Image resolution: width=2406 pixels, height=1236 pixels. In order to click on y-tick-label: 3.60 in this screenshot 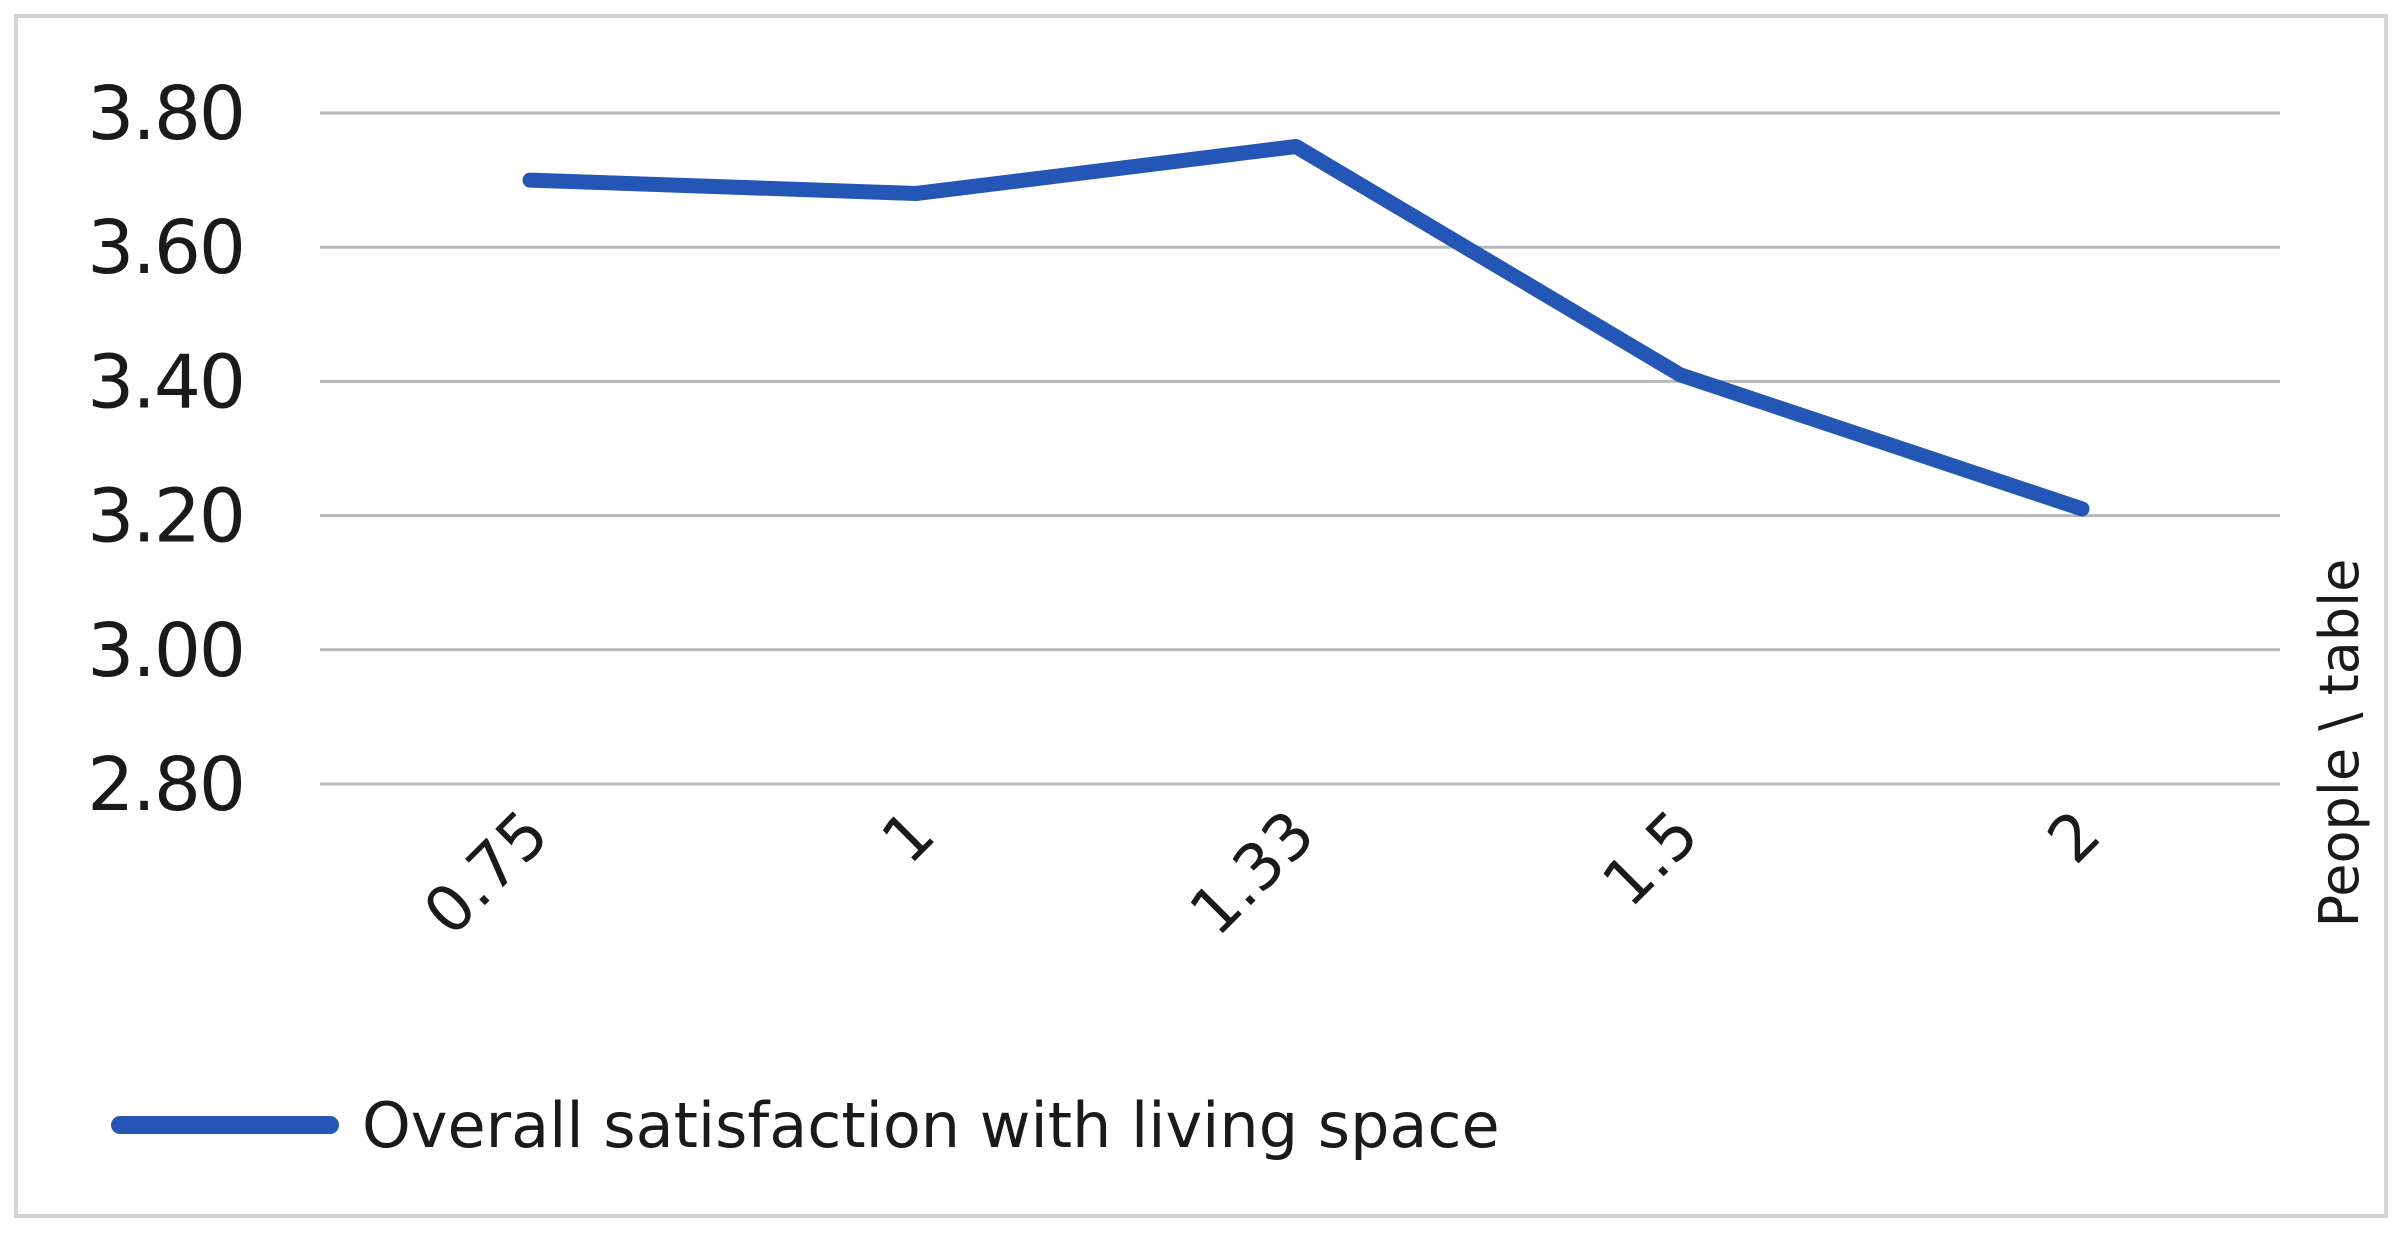, I will do `click(165, 248)`.